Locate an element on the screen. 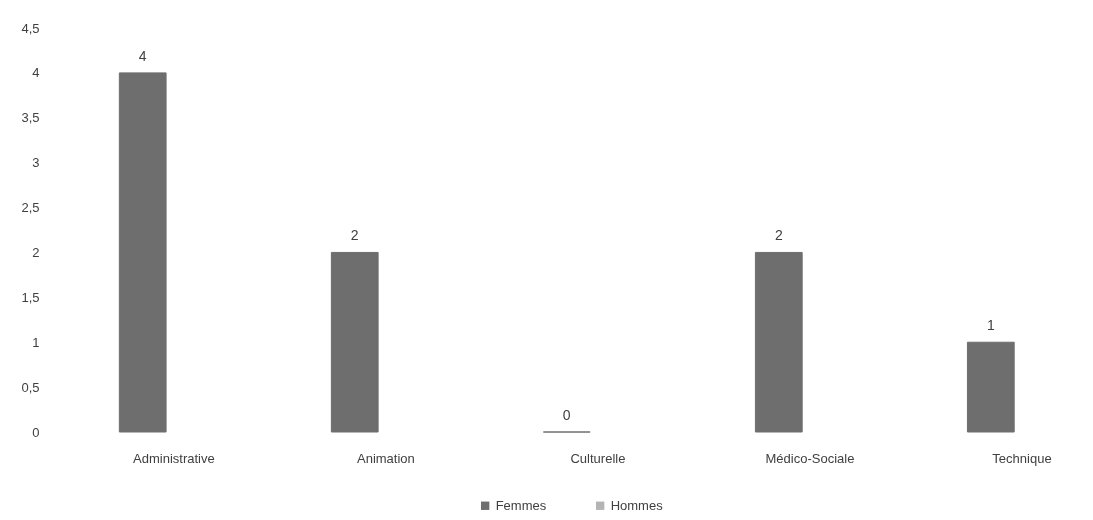  y-tick-label: 4 is located at coordinates (36, 73).